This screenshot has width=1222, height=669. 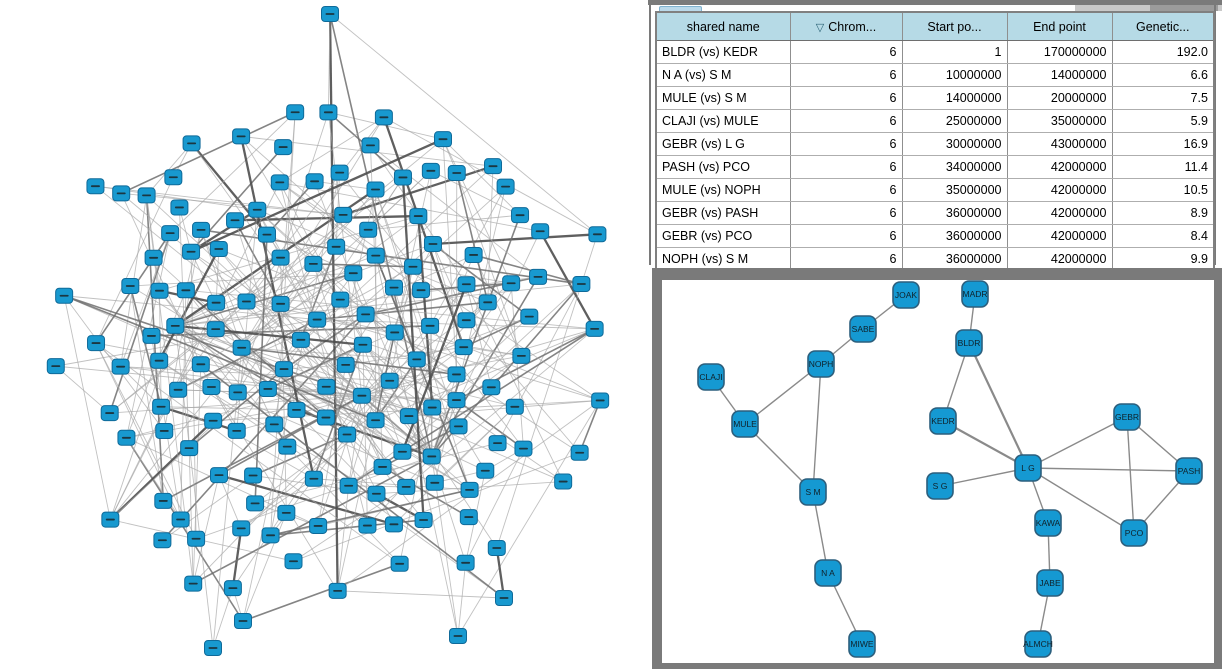 What do you see at coordinates (1059, 98) in the screenshot?
I see `table-cell: 20000000` at bounding box center [1059, 98].